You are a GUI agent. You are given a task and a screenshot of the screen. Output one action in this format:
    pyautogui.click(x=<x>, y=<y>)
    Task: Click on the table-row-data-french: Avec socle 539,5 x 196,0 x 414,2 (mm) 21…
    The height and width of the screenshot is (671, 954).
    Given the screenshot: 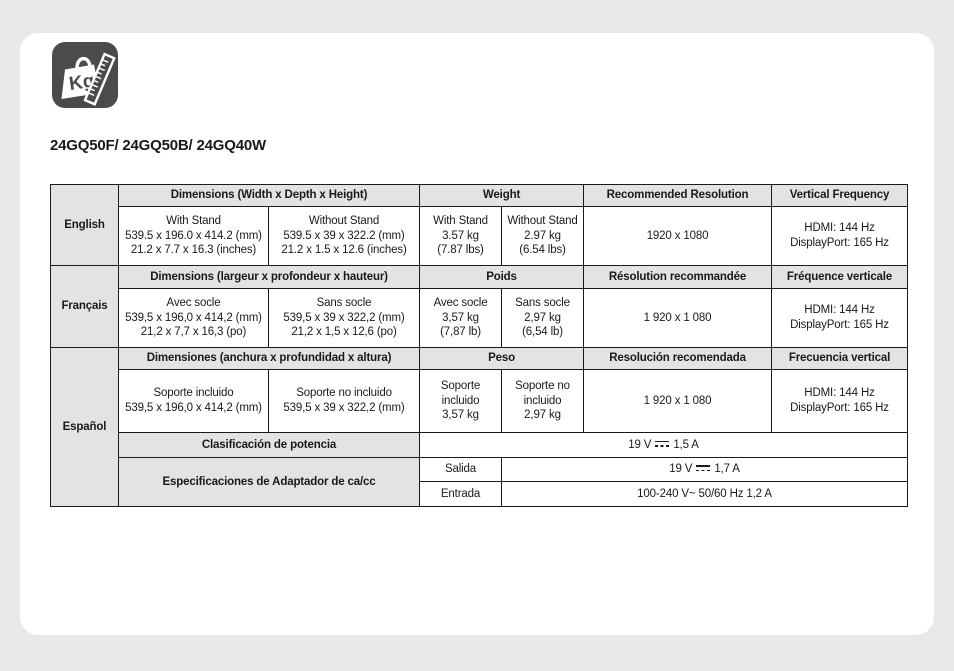 What is the action you would take?
    pyautogui.click(x=480, y=318)
    